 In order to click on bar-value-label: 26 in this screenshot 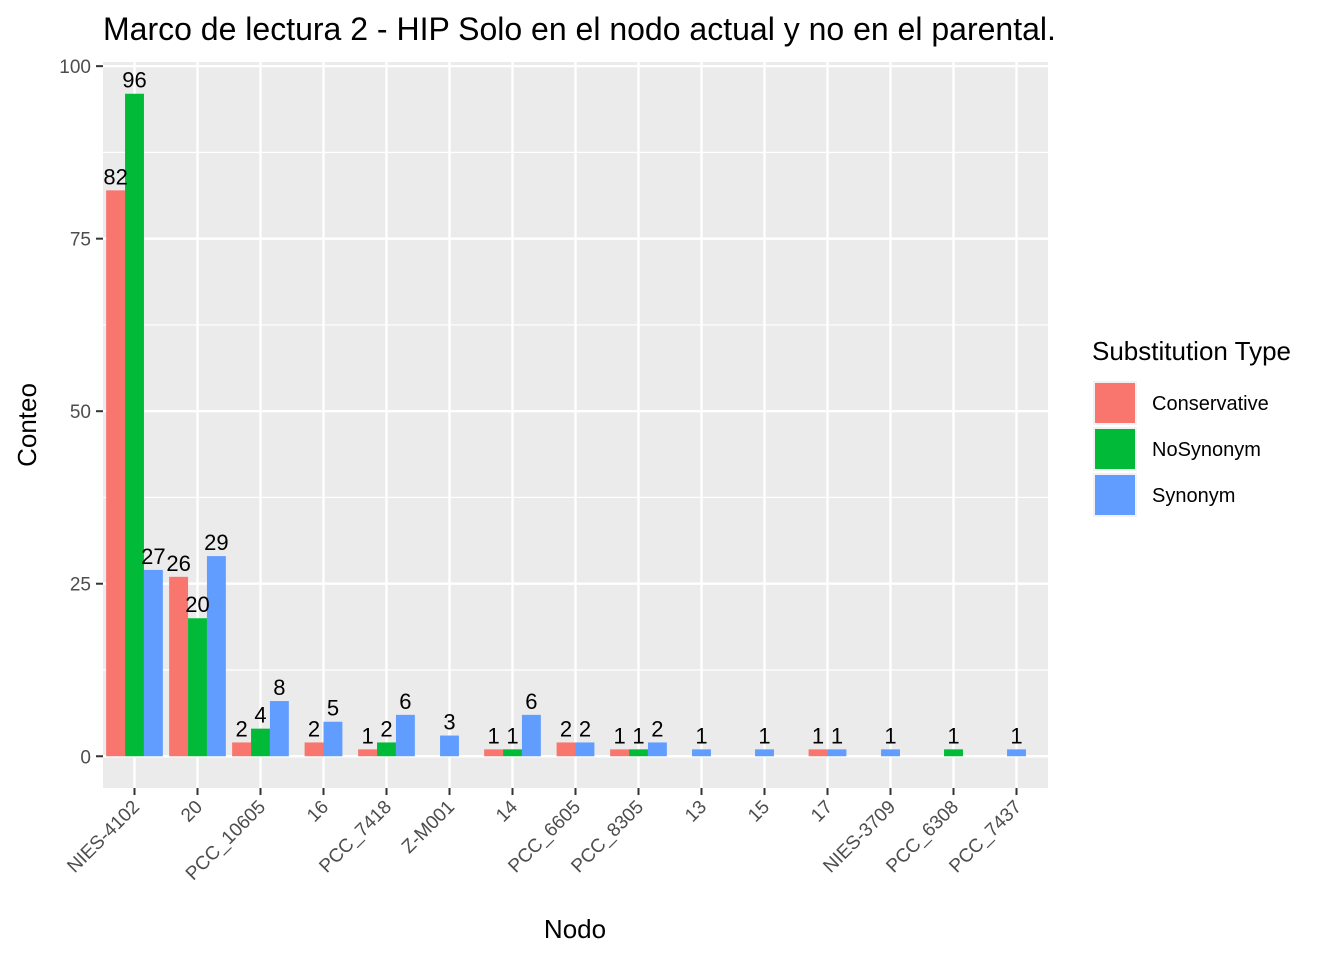, I will do `click(178, 563)`.